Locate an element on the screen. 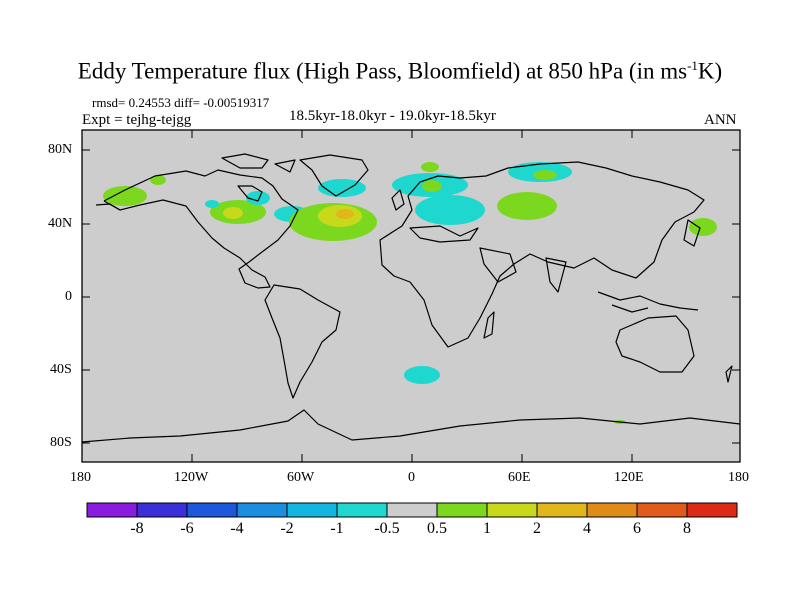 The height and width of the screenshot is (600, 800). colorbar-label: 6 is located at coordinates (637, 528).